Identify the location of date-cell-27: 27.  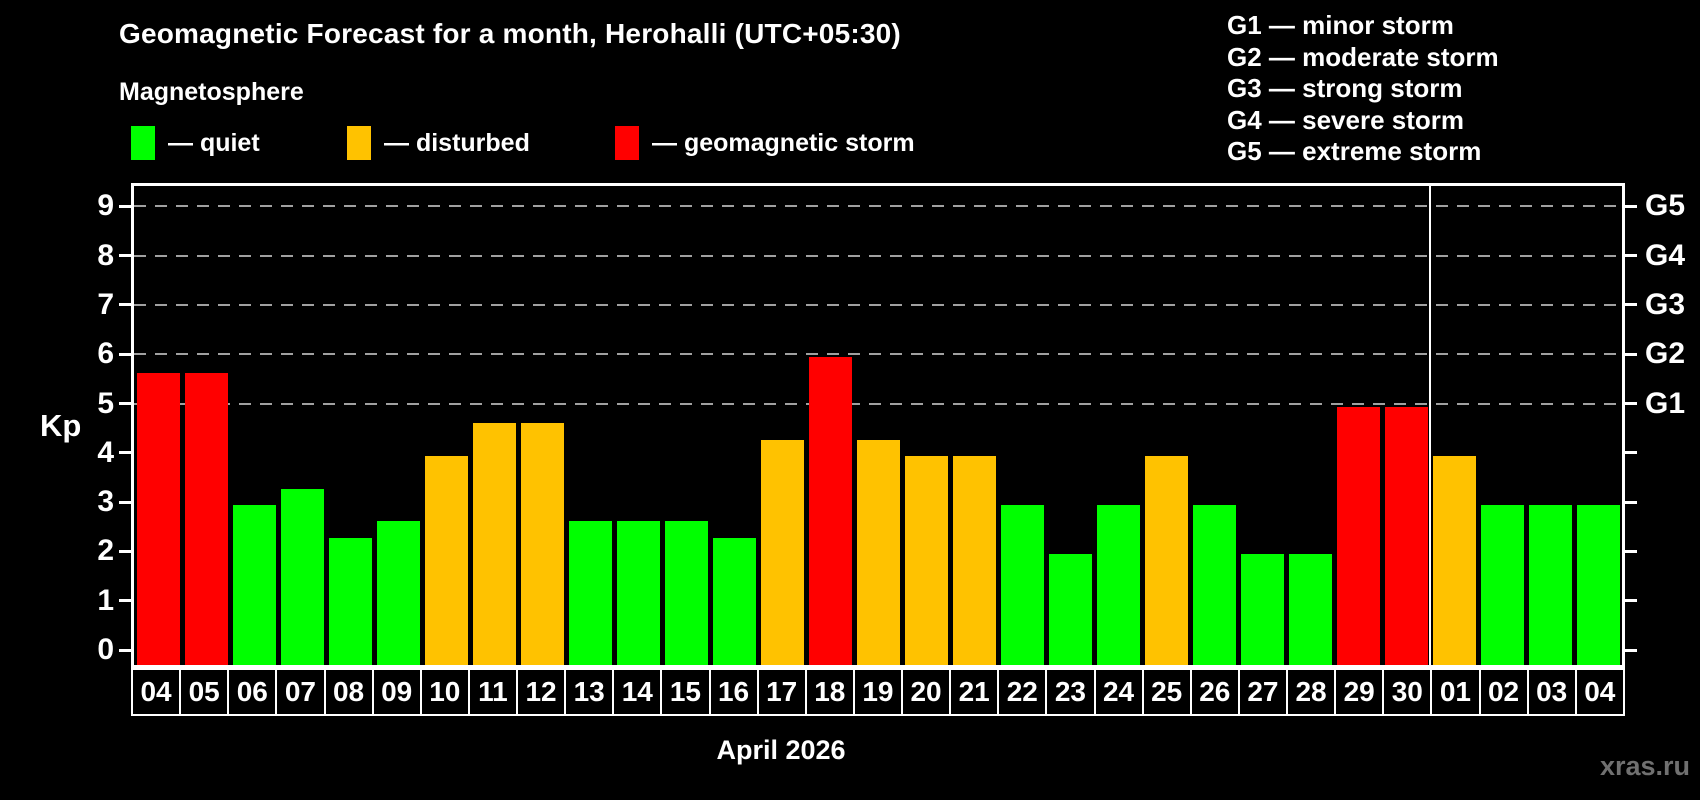
(1262, 692).